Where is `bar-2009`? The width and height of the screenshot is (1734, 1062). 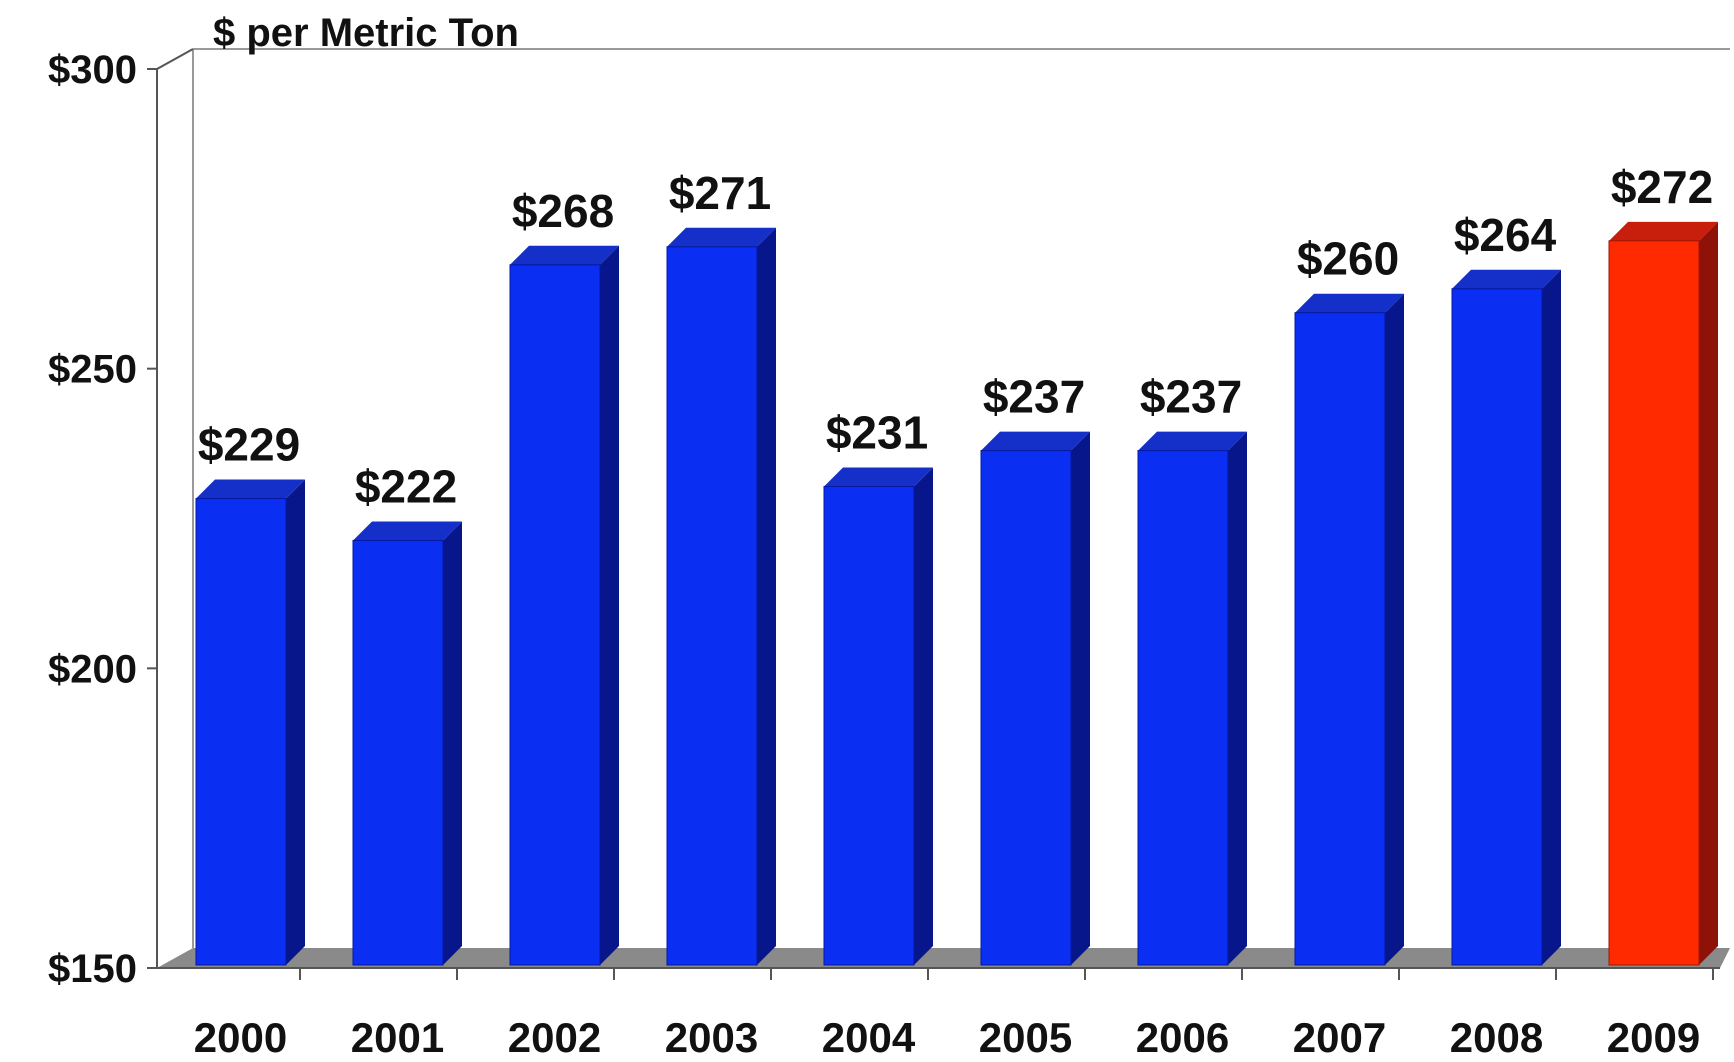 bar-2009 is located at coordinates (1663, 593).